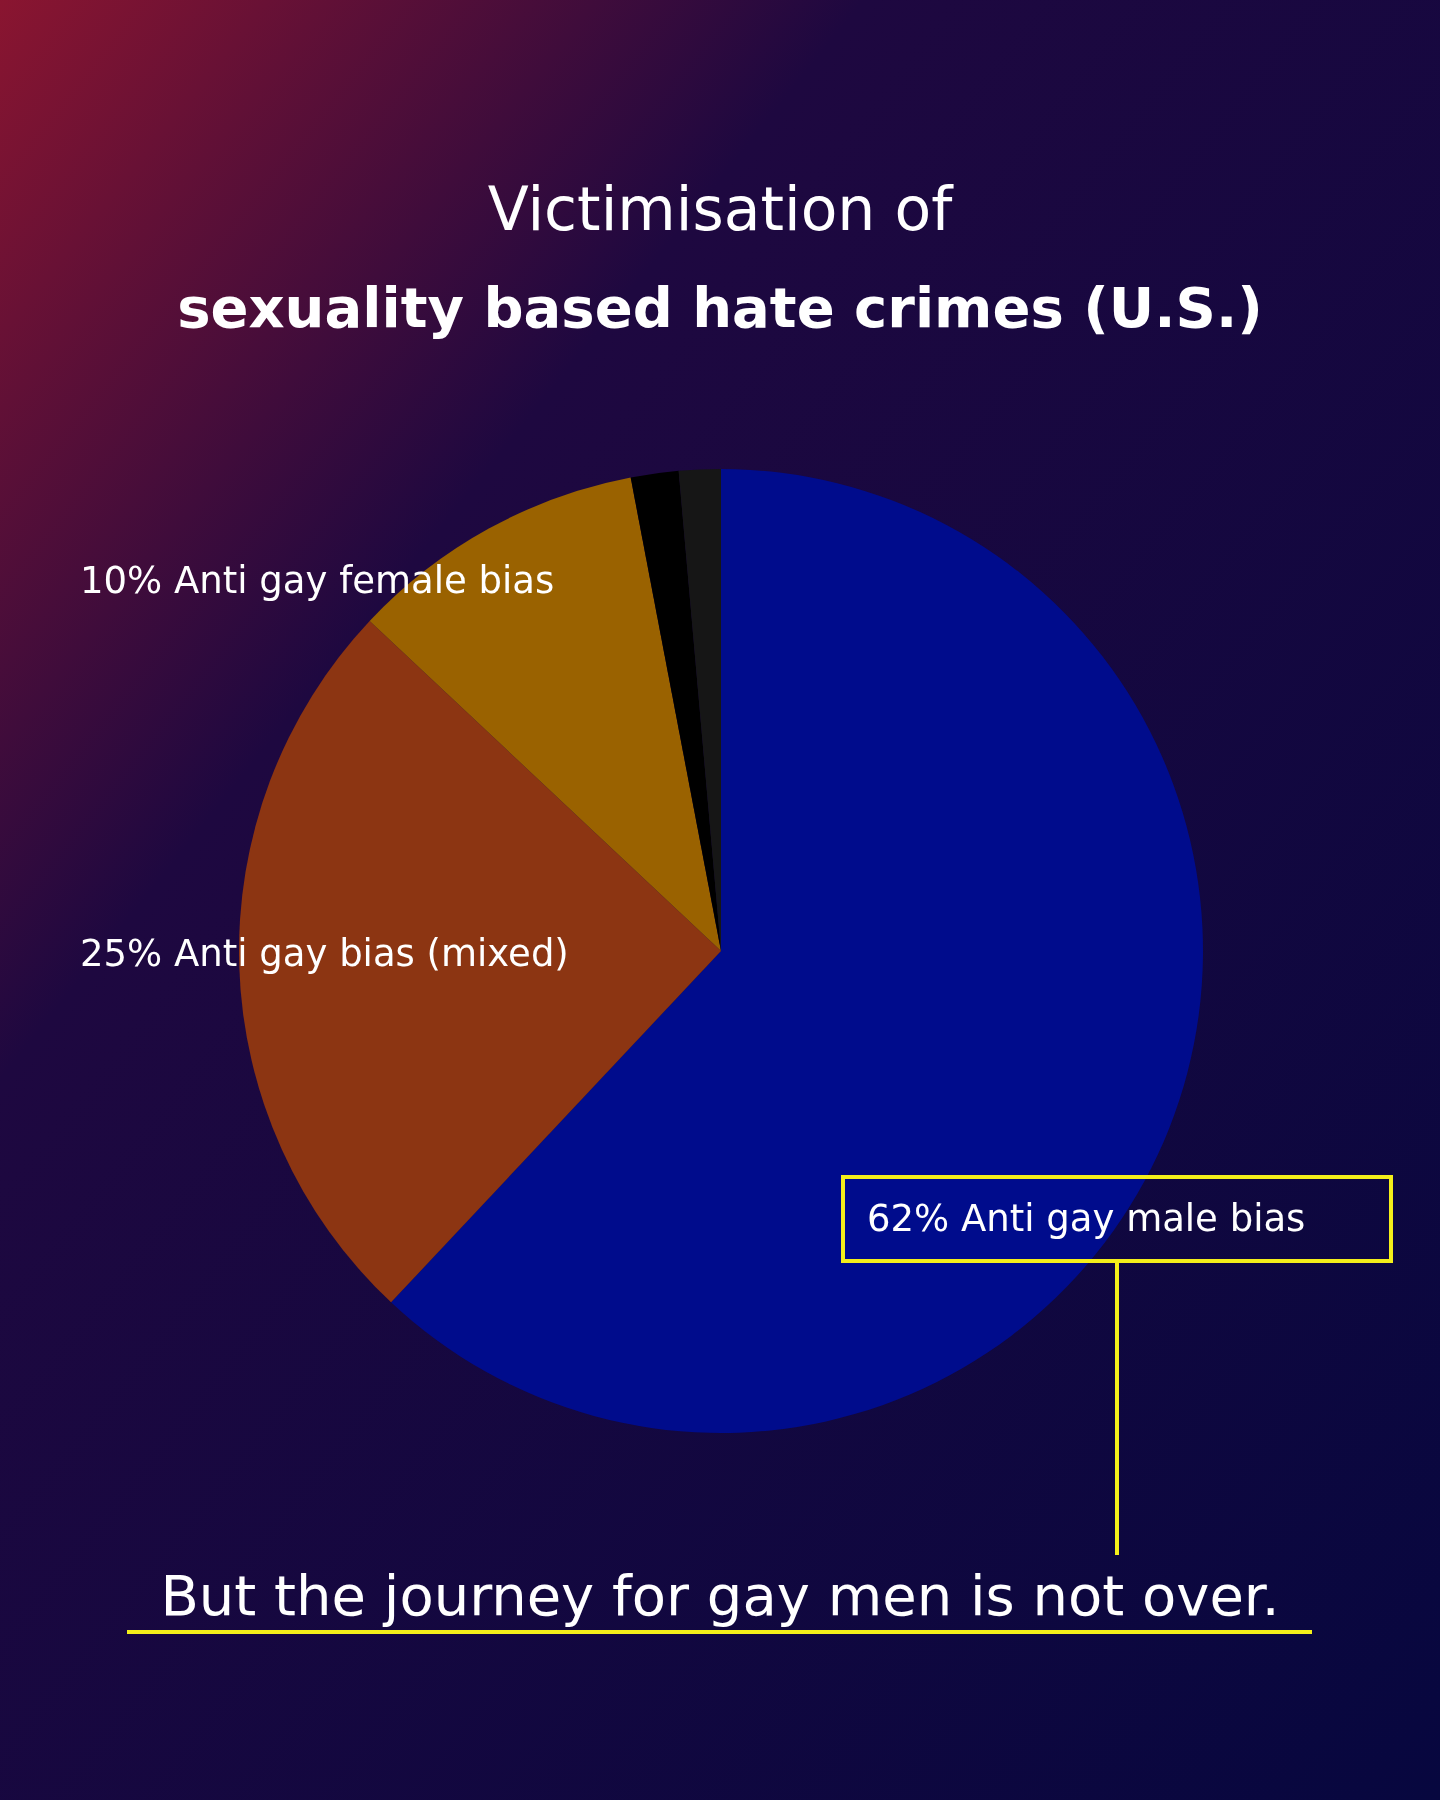 The width and height of the screenshot is (1440, 1800). What do you see at coordinates (317, 580) in the screenshot?
I see `slice-label: 10% Anti gay female bias` at bounding box center [317, 580].